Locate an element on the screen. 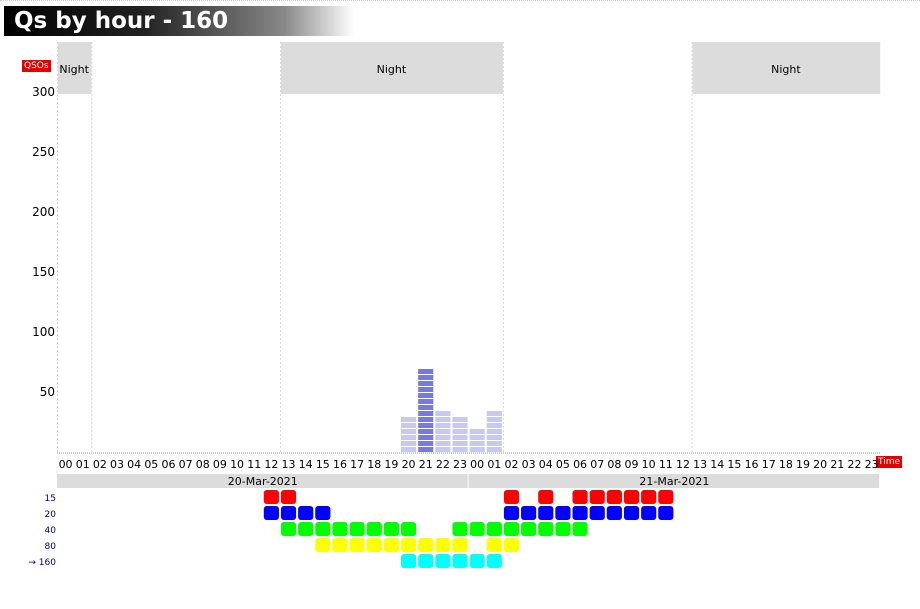 The image size is (920, 609). y-tick-label: 100 is located at coordinates (43, 332).